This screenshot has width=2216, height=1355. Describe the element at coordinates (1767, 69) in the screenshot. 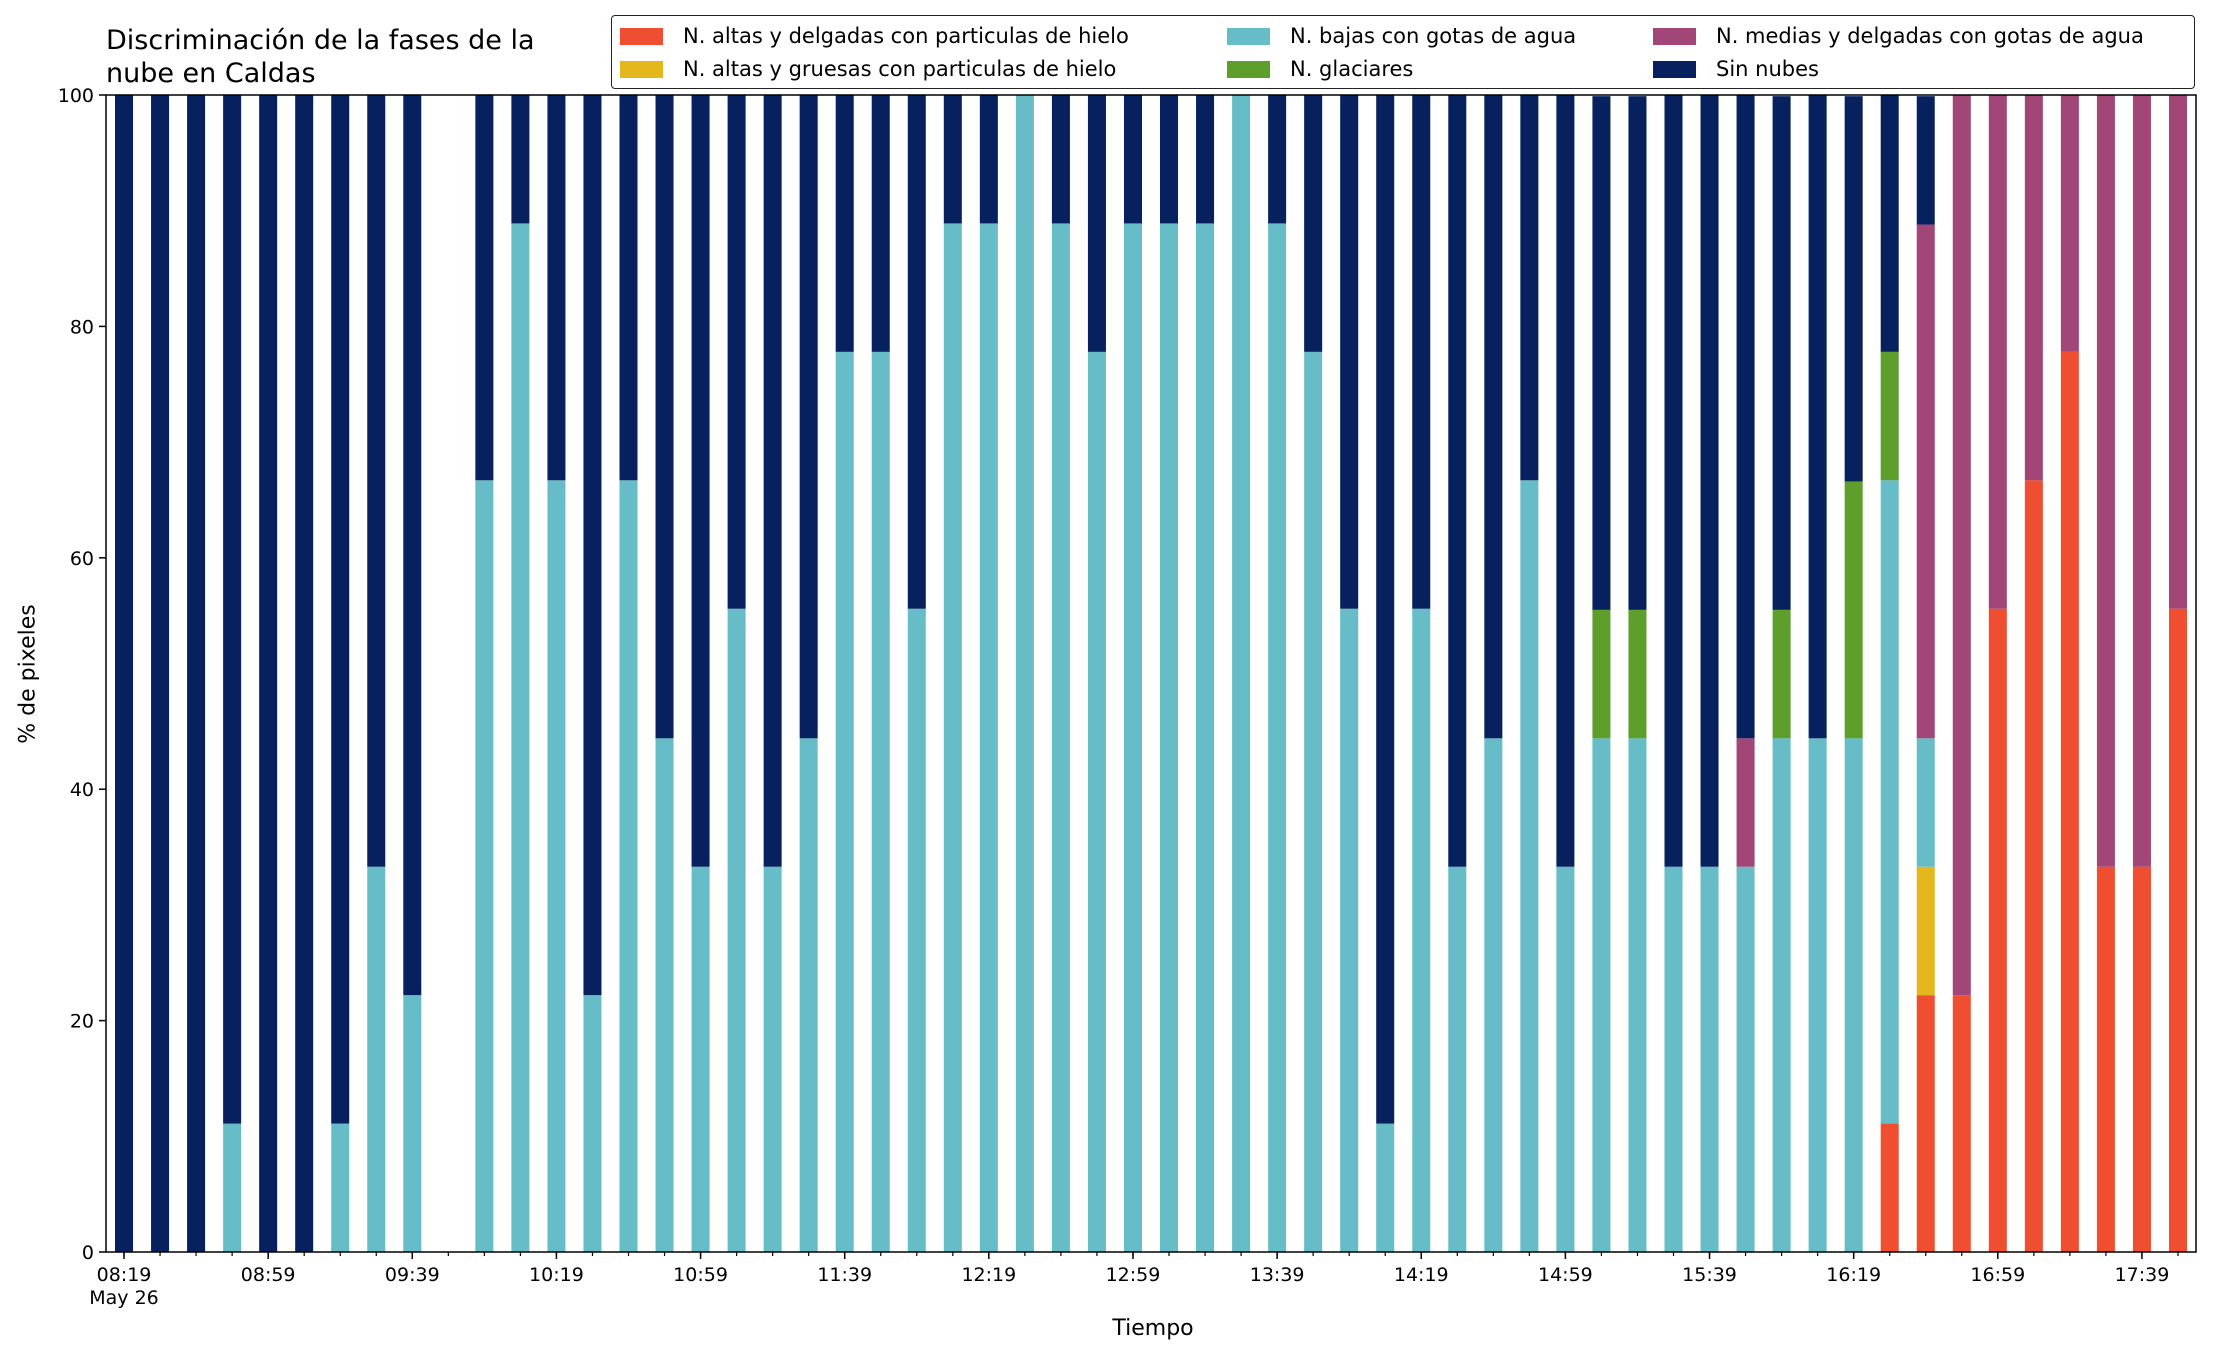

I see `legend-label: Sin nubes` at that location.